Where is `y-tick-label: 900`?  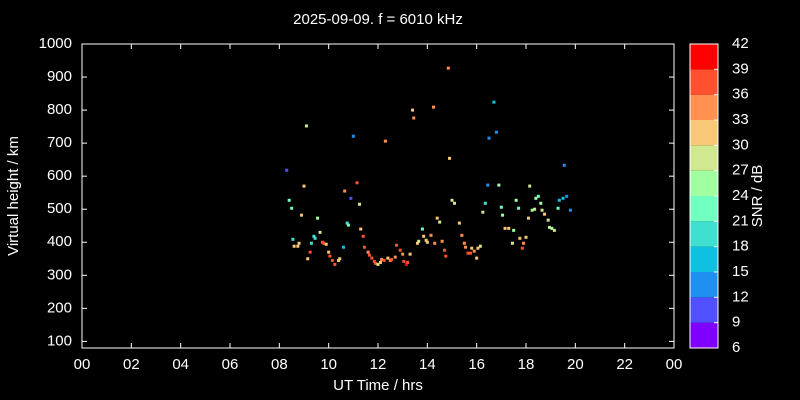 y-tick-label: 900 is located at coordinates (59, 76).